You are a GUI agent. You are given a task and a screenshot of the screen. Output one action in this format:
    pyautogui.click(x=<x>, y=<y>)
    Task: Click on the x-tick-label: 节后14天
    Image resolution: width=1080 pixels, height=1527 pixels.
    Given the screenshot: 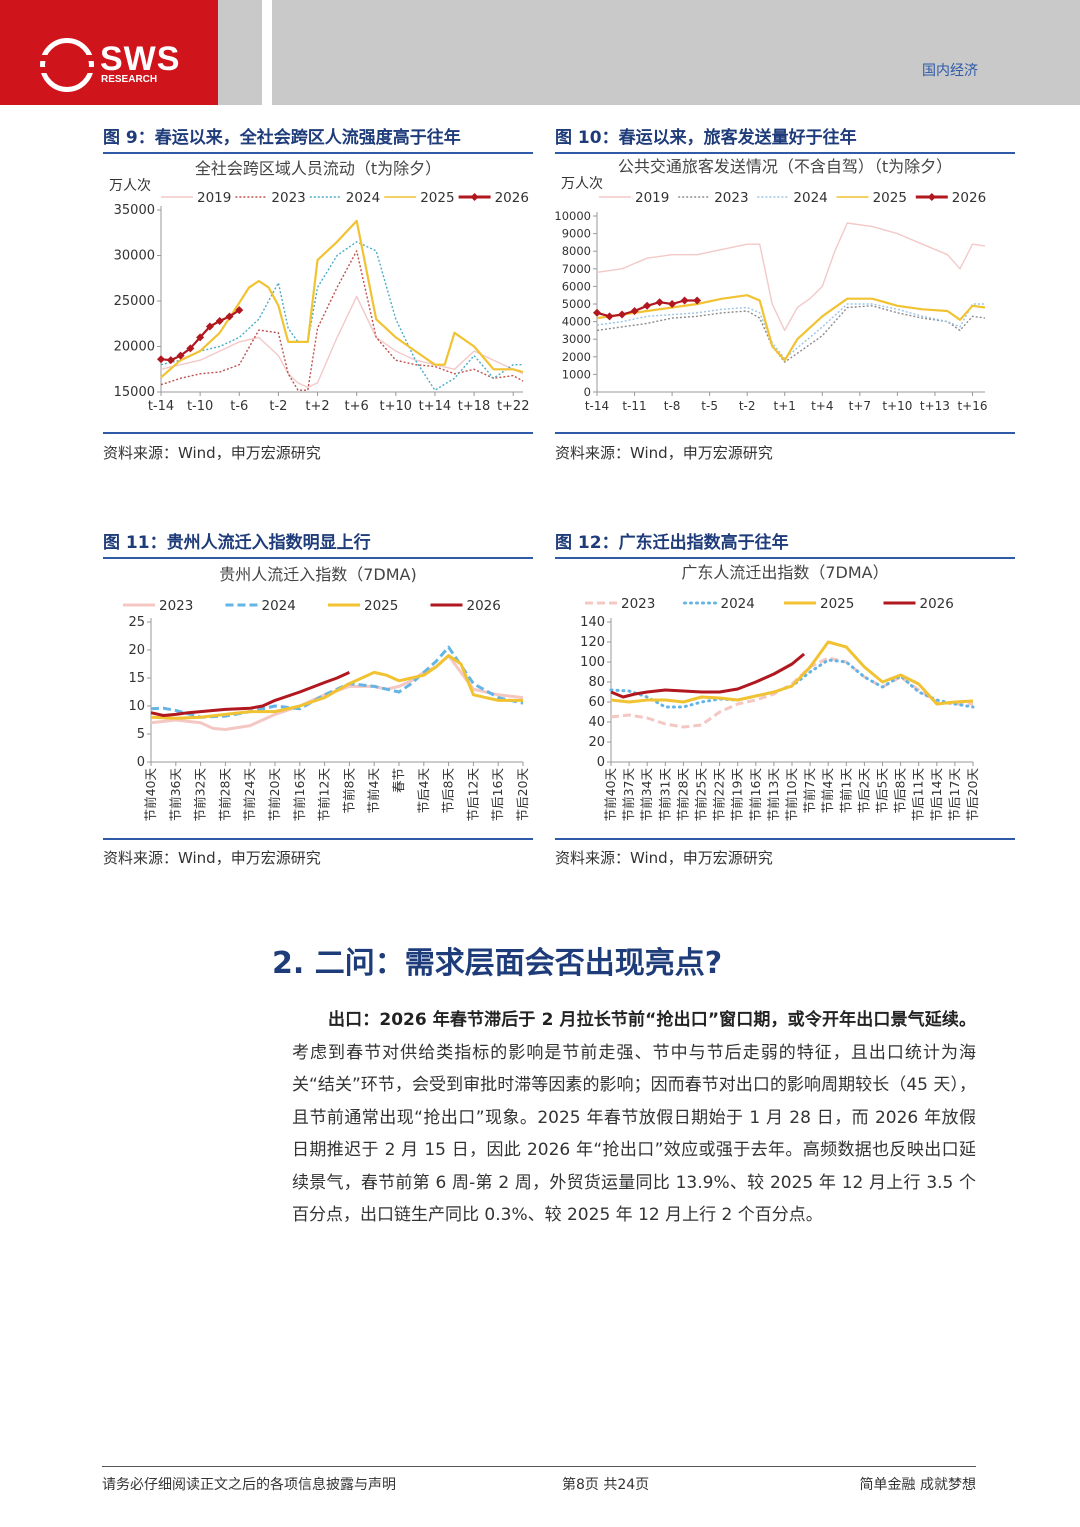 What is the action you would take?
    pyautogui.click(x=936, y=795)
    